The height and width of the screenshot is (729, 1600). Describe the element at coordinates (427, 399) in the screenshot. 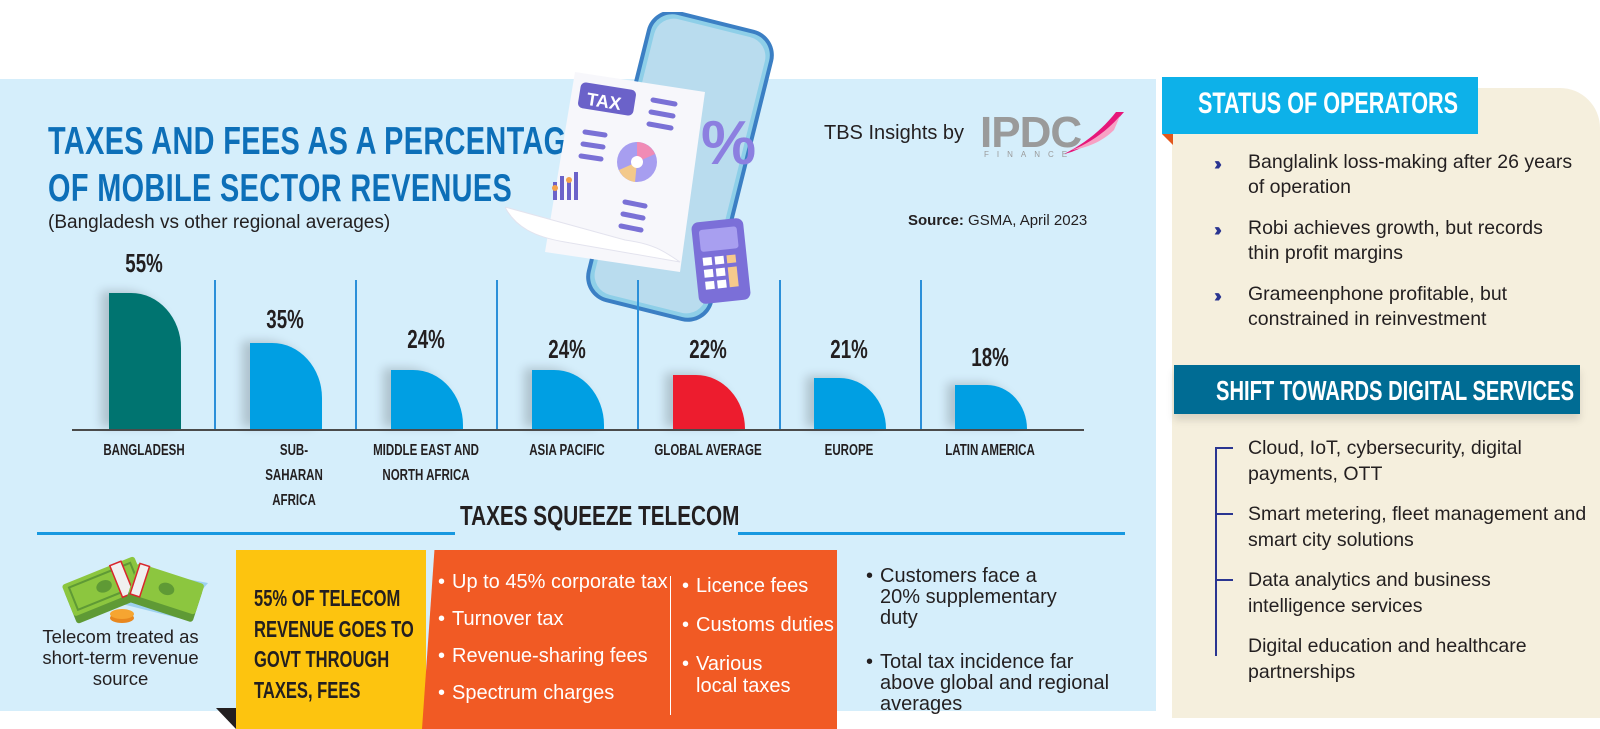

I see `bar-mena` at that location.